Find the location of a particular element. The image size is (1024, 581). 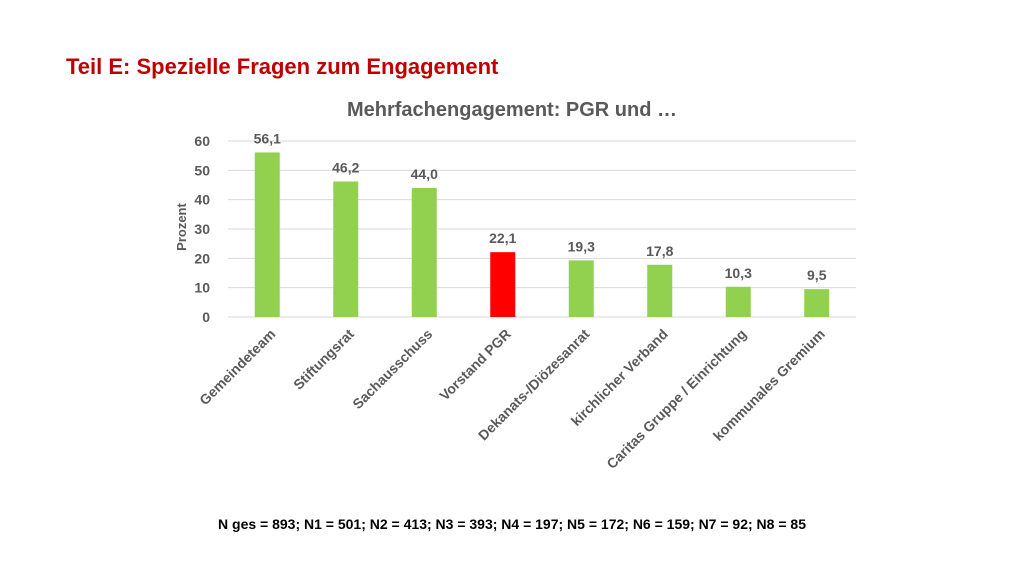

y-tick-label: 60 is located at coordinates (202, 141).